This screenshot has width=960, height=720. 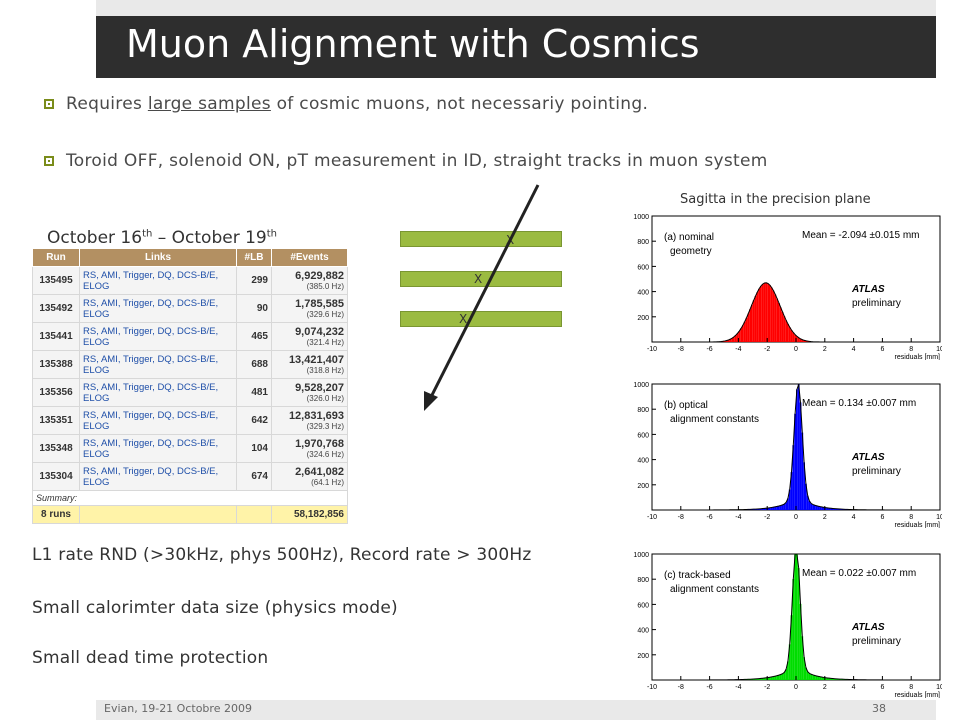 What do you see at coordinates (939, 349) in the screenshot?
I see `x-tick-label: 10` at bounding box center [939, 349].